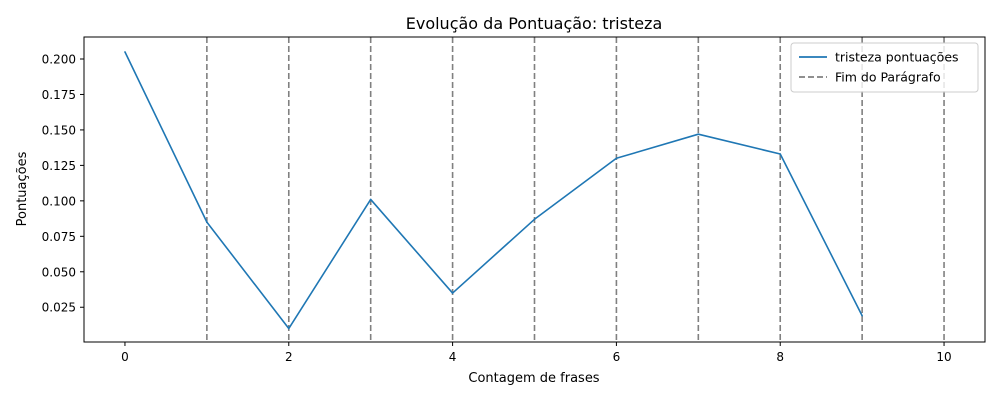 The width and height of the screenshot is (1000, 400). What do you see at coordinates (536, 353) in the screenshot?
I see `x-axis: 0 2 4 6 8 10` at bounding box center [536, 353].